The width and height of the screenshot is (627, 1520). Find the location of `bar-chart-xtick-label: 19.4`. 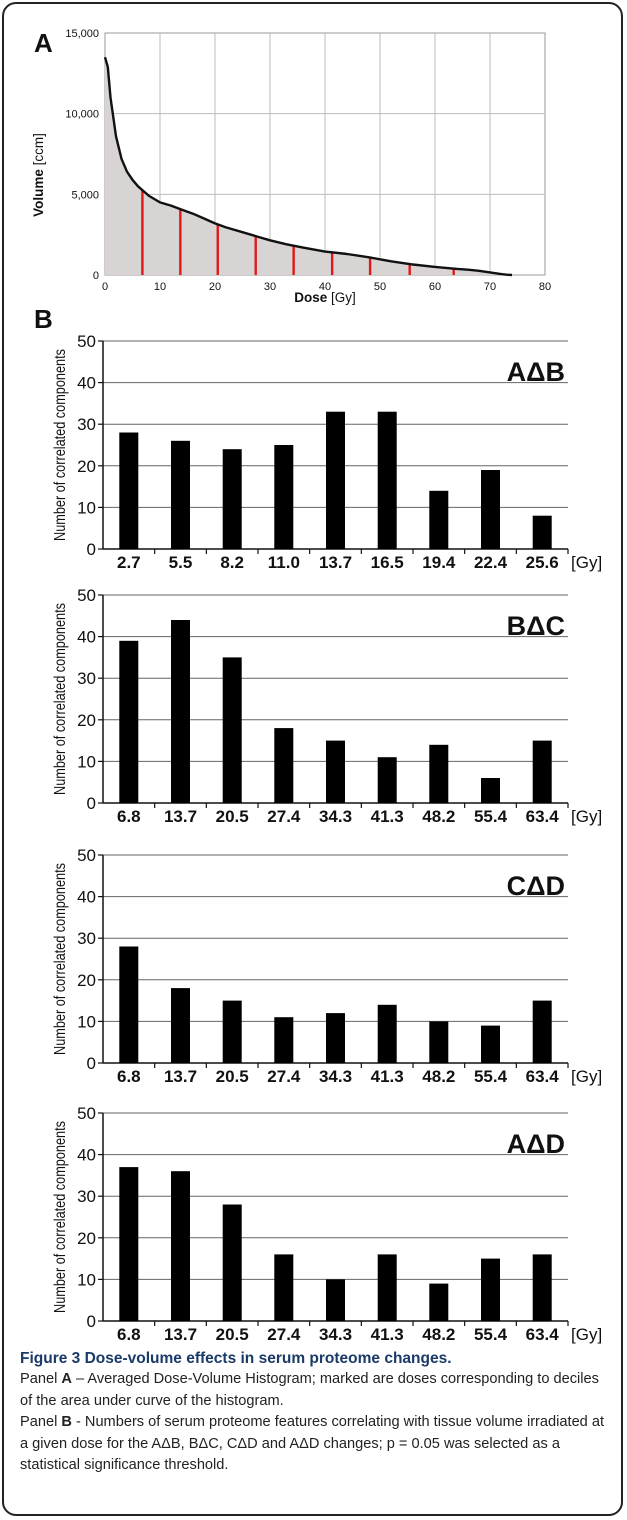

bar-chart-xtick-label: 19.4 is located at coordinates (439, 562).